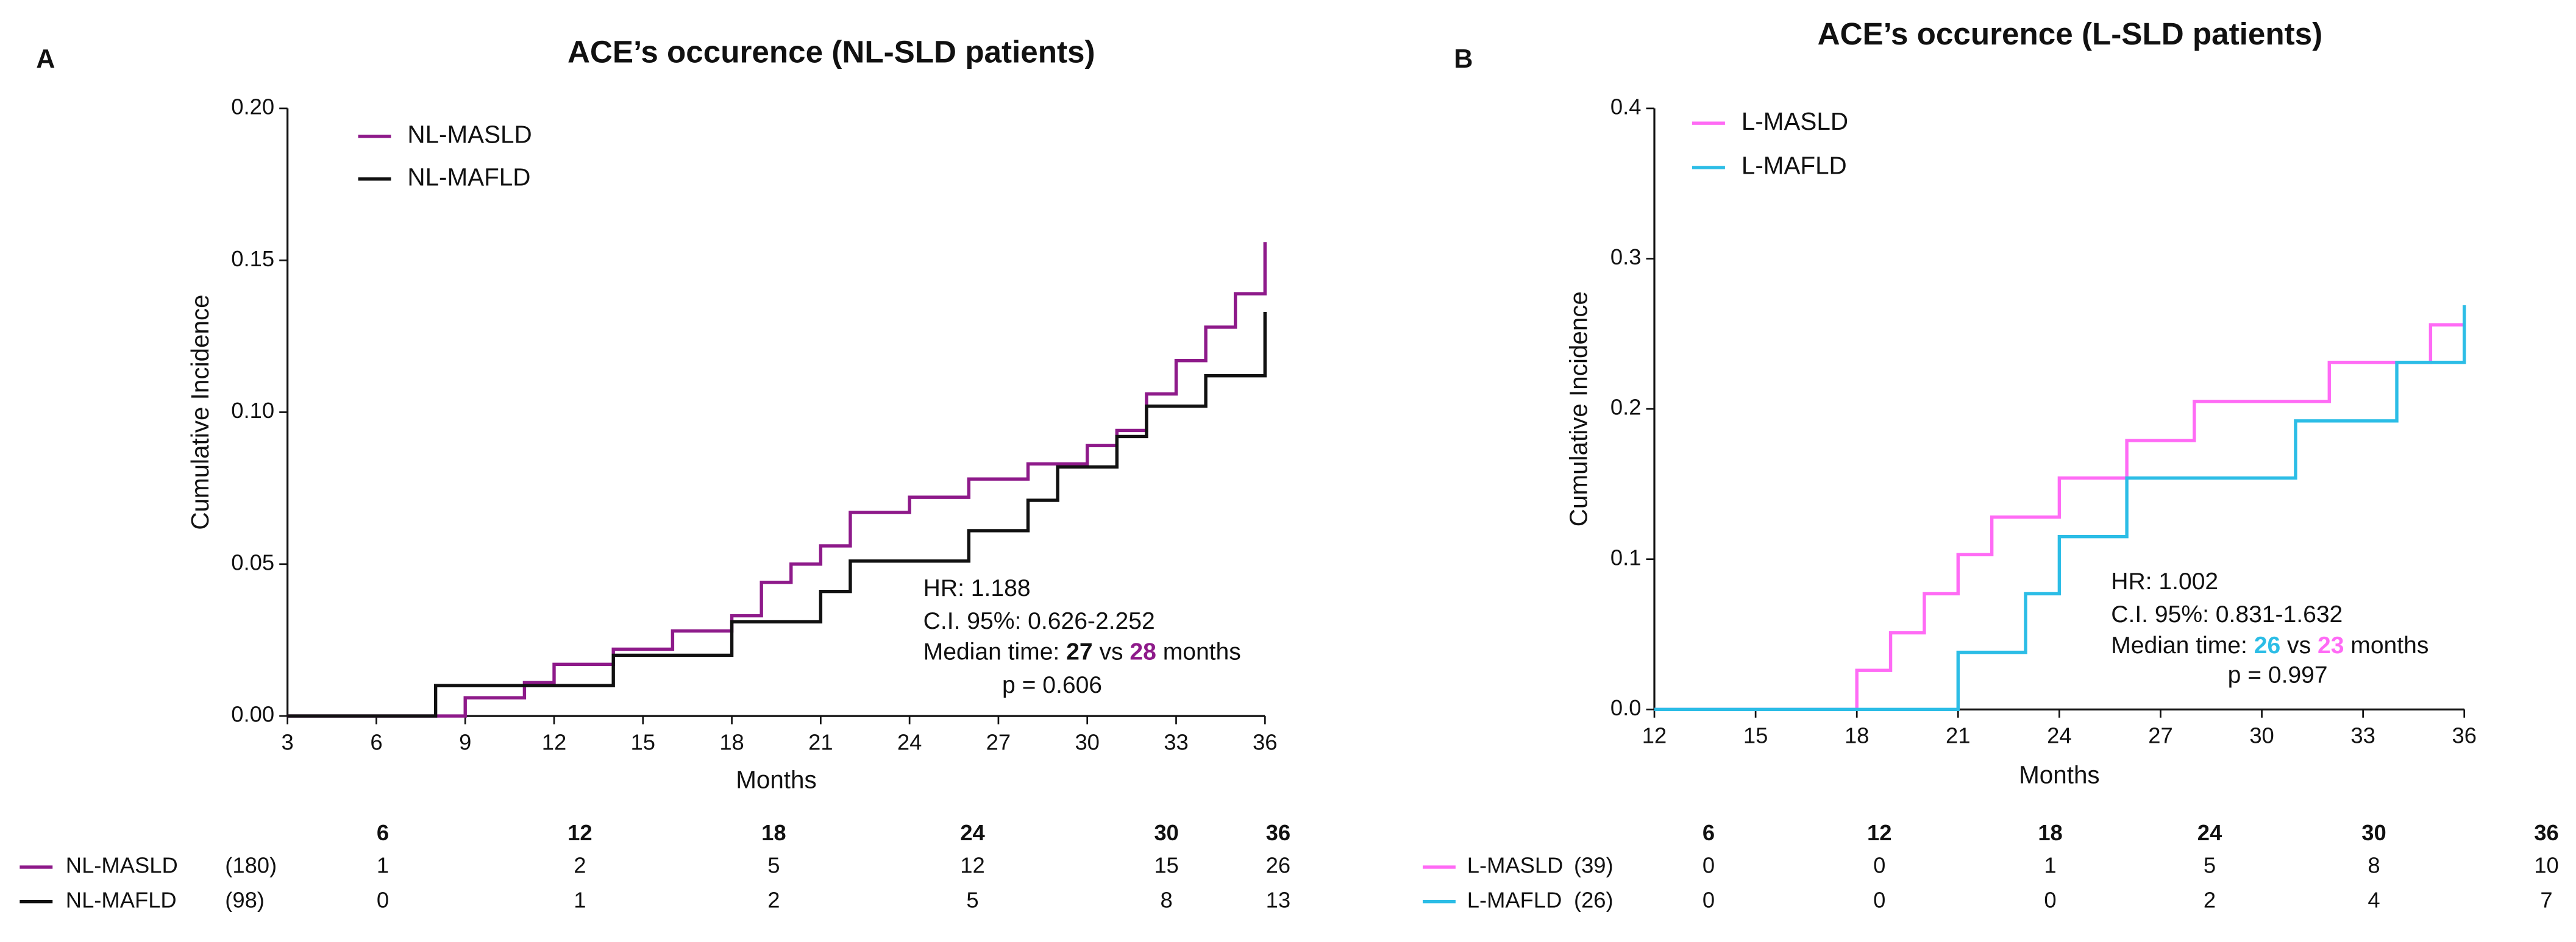 Image resolution: width=2576 pixels, height=942 pixels. Describe the element at coordinates (831, 52) in the screenshot. I see `chart-title: ACE’s occurence (NL-SLD patients)` at that location.